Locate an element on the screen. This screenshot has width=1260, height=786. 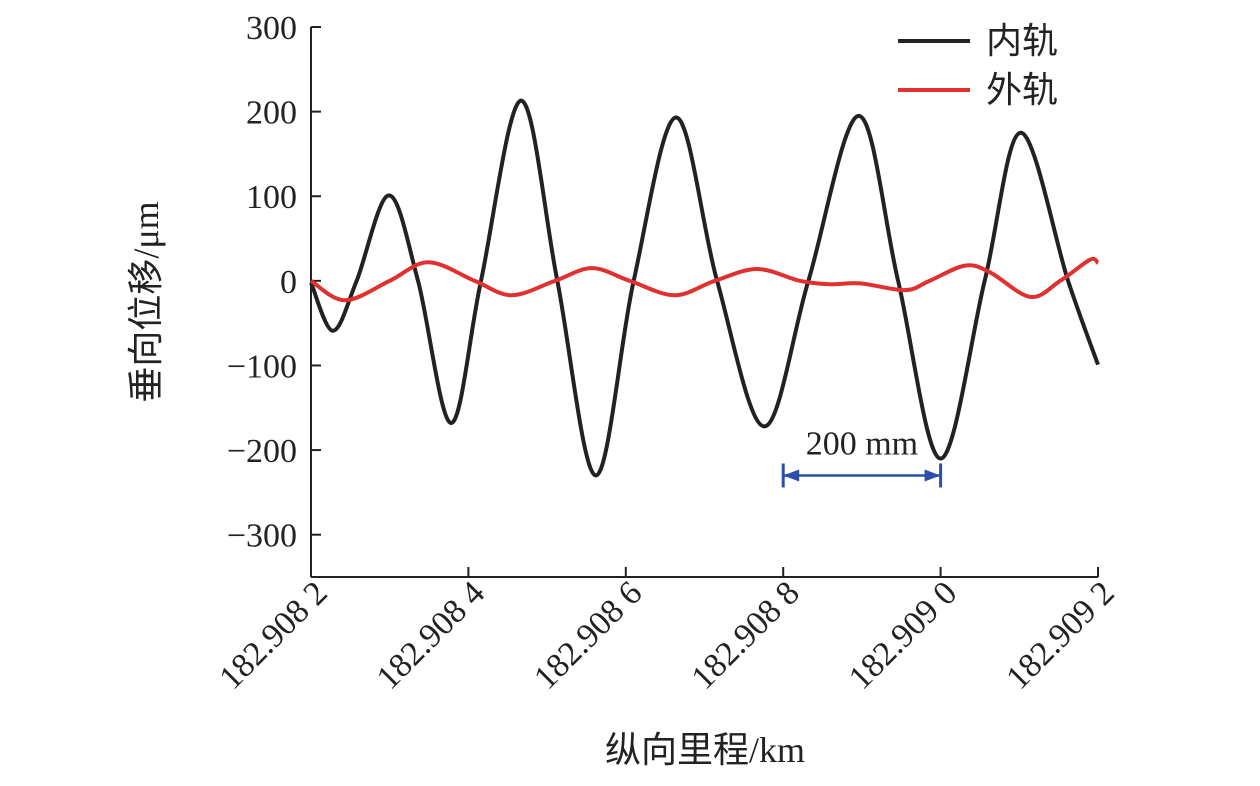
x-tick-label: 182.908 8 is located at coordinates (746, 635).